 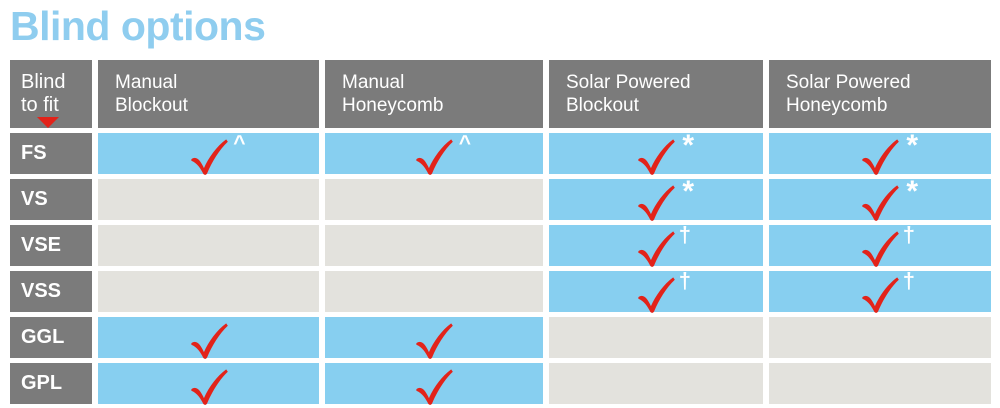 I want to click on corner-header-line2: to fit, so click(x=40, y=105).